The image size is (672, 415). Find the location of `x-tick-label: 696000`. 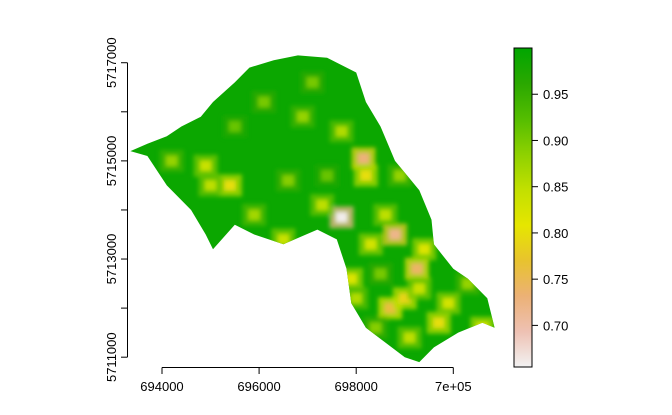

x-tick-label: 696000 is located at coordinates (258, 386).